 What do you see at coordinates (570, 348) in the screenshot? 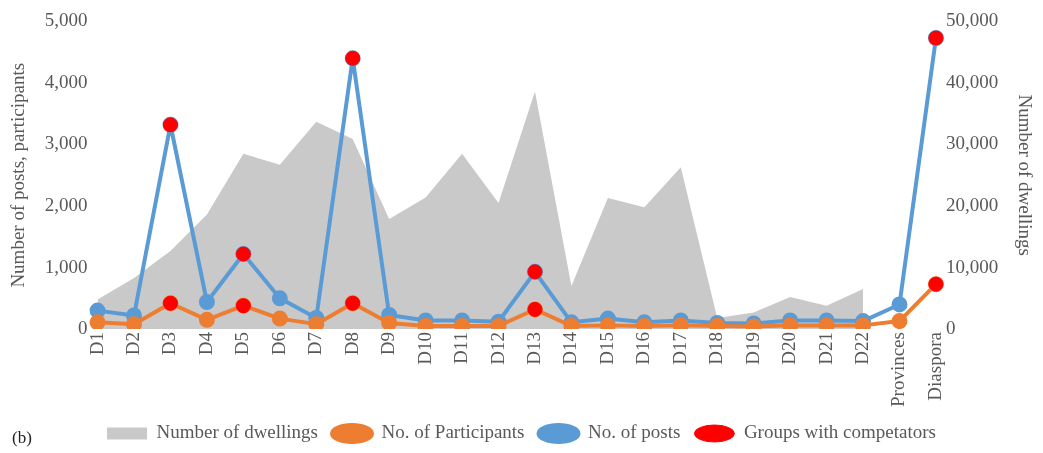
I see `x-tick-label: D14` at bounding box center [570, 348].